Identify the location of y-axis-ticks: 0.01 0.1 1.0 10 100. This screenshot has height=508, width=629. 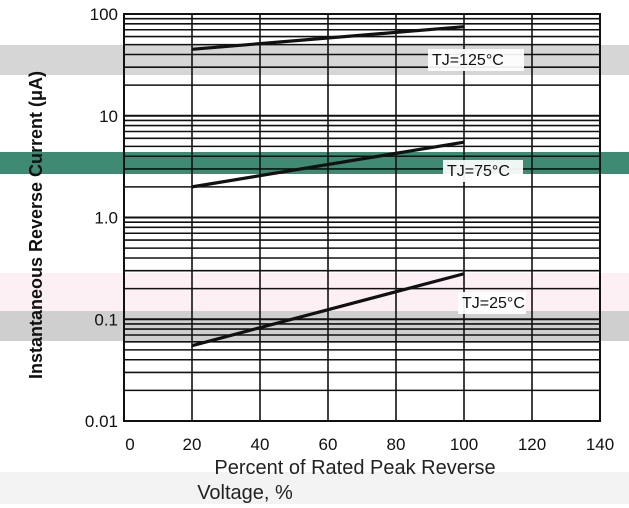
(101, 218).